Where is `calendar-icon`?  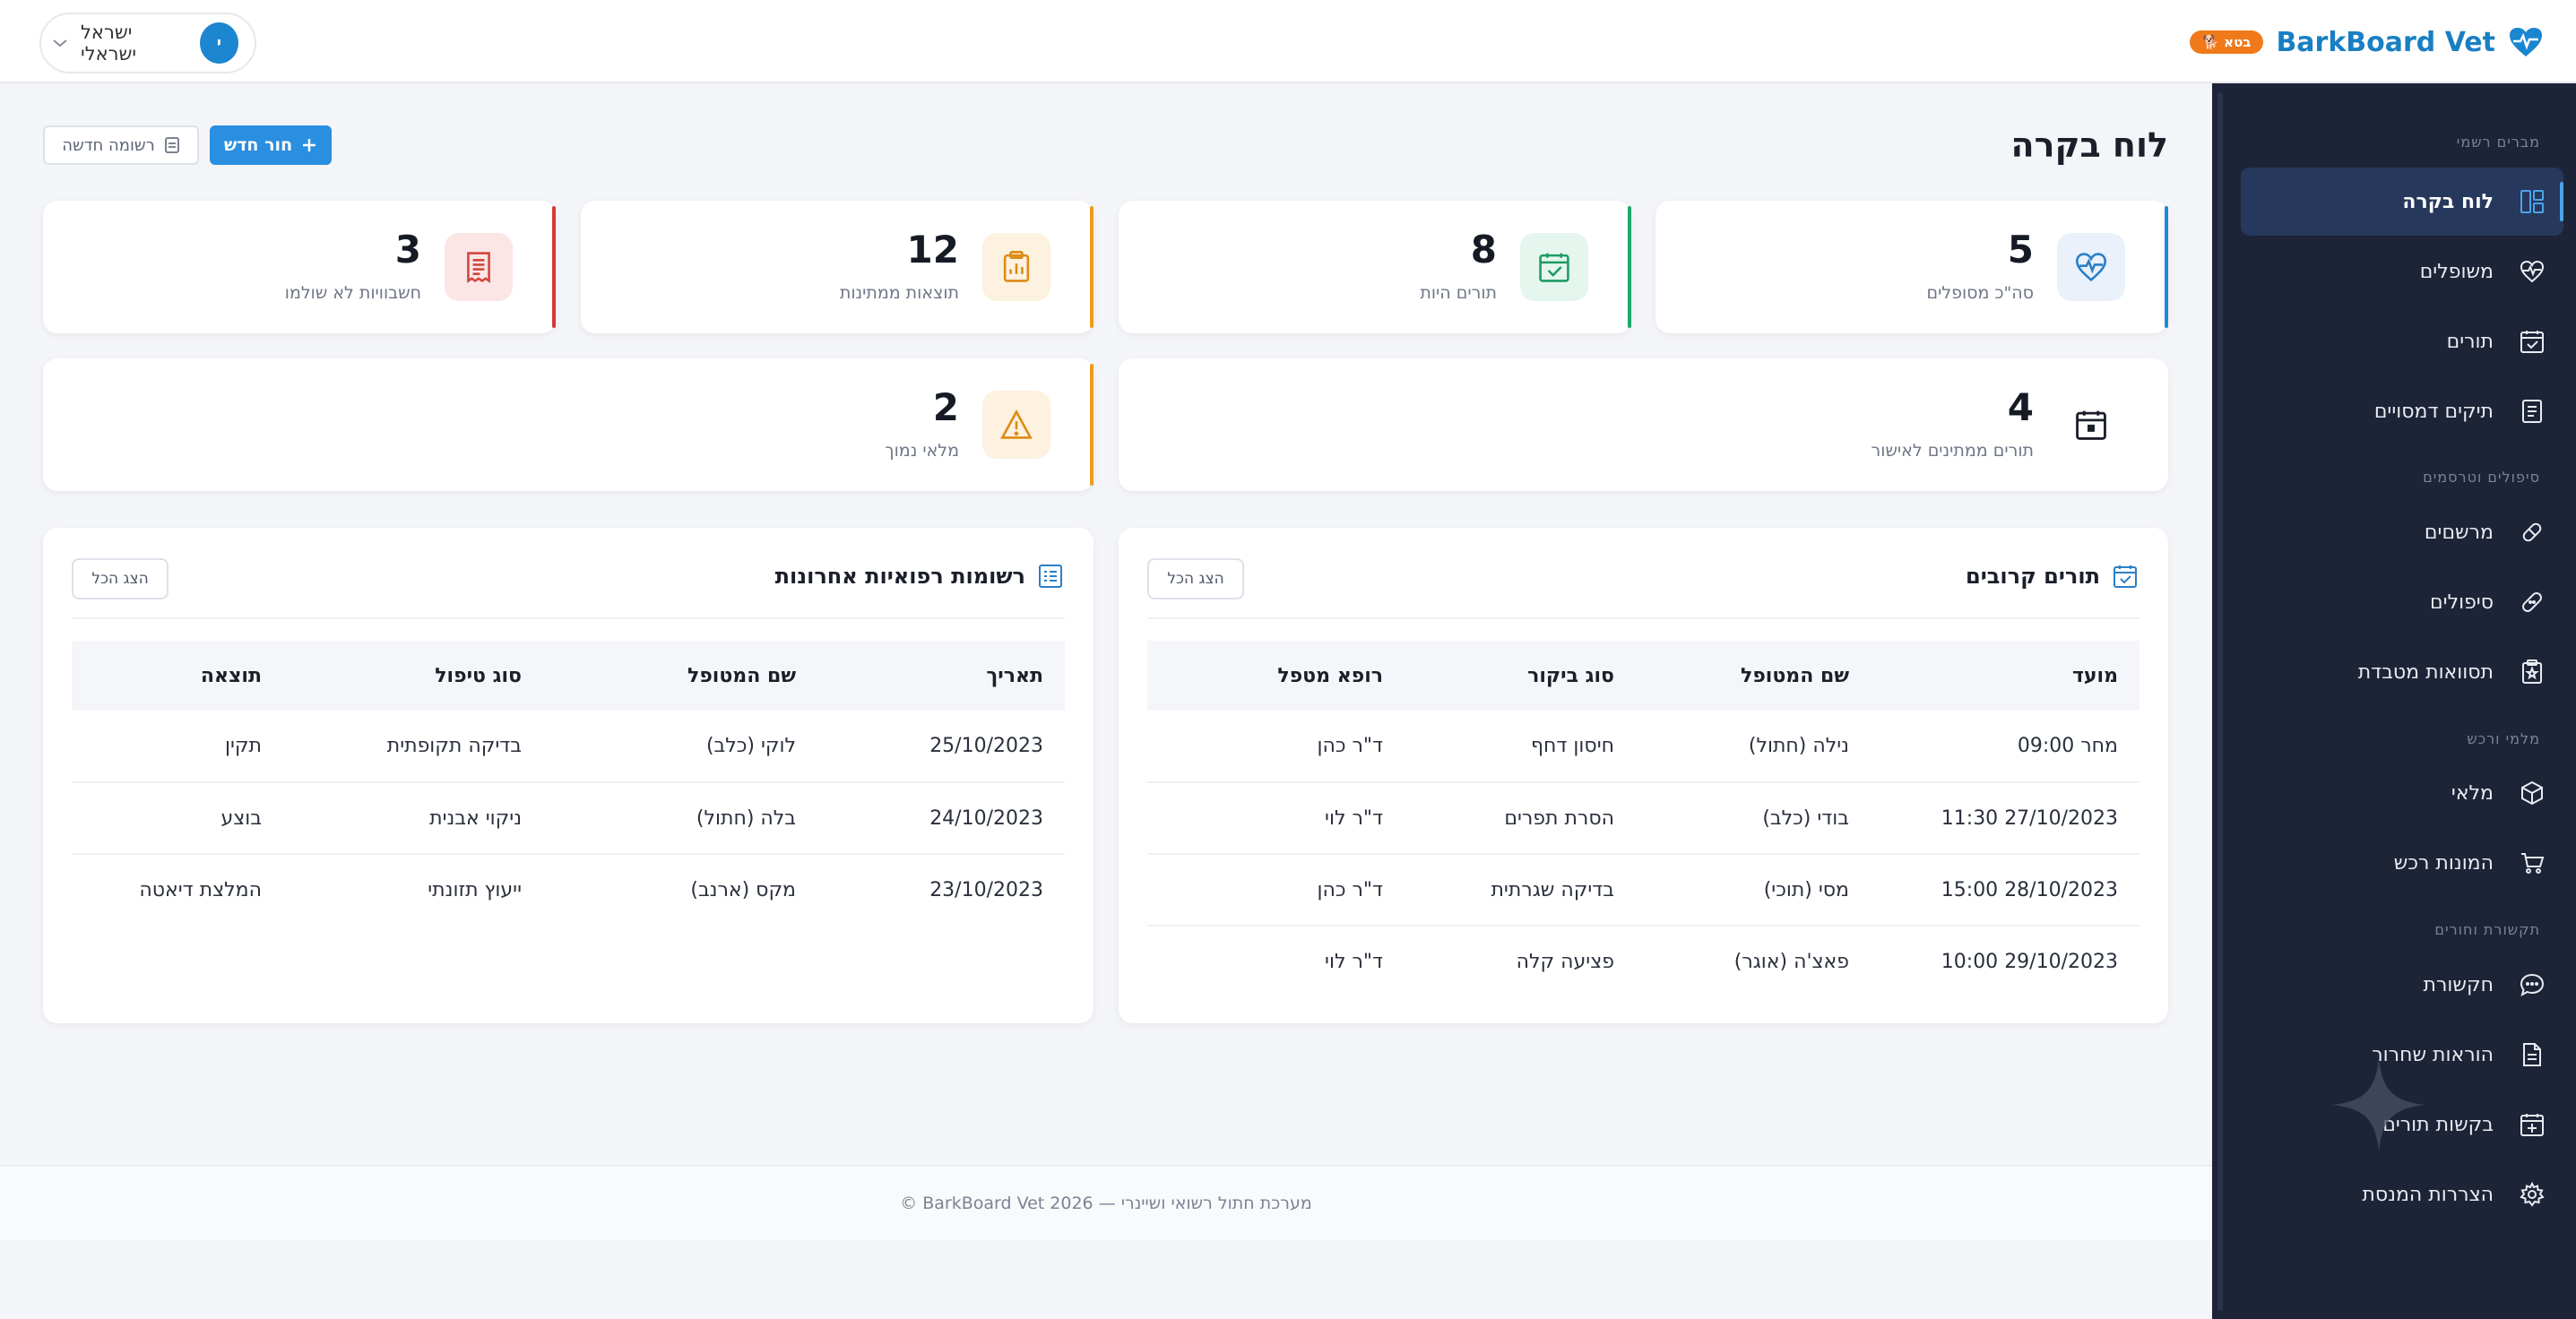 calendar-icon is located at coordinates (2091, 425).